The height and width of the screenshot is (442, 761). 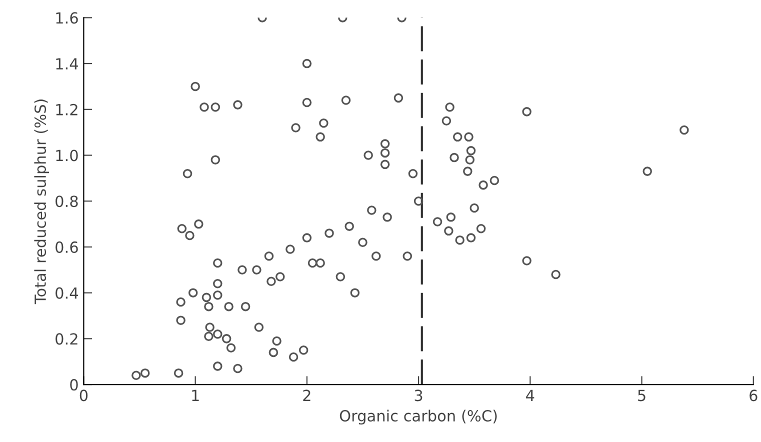 What do you see at coordinates (67, 110) in the screenshot?
I see `y-tick-label: 1.2` at bounding box center [67, 110].